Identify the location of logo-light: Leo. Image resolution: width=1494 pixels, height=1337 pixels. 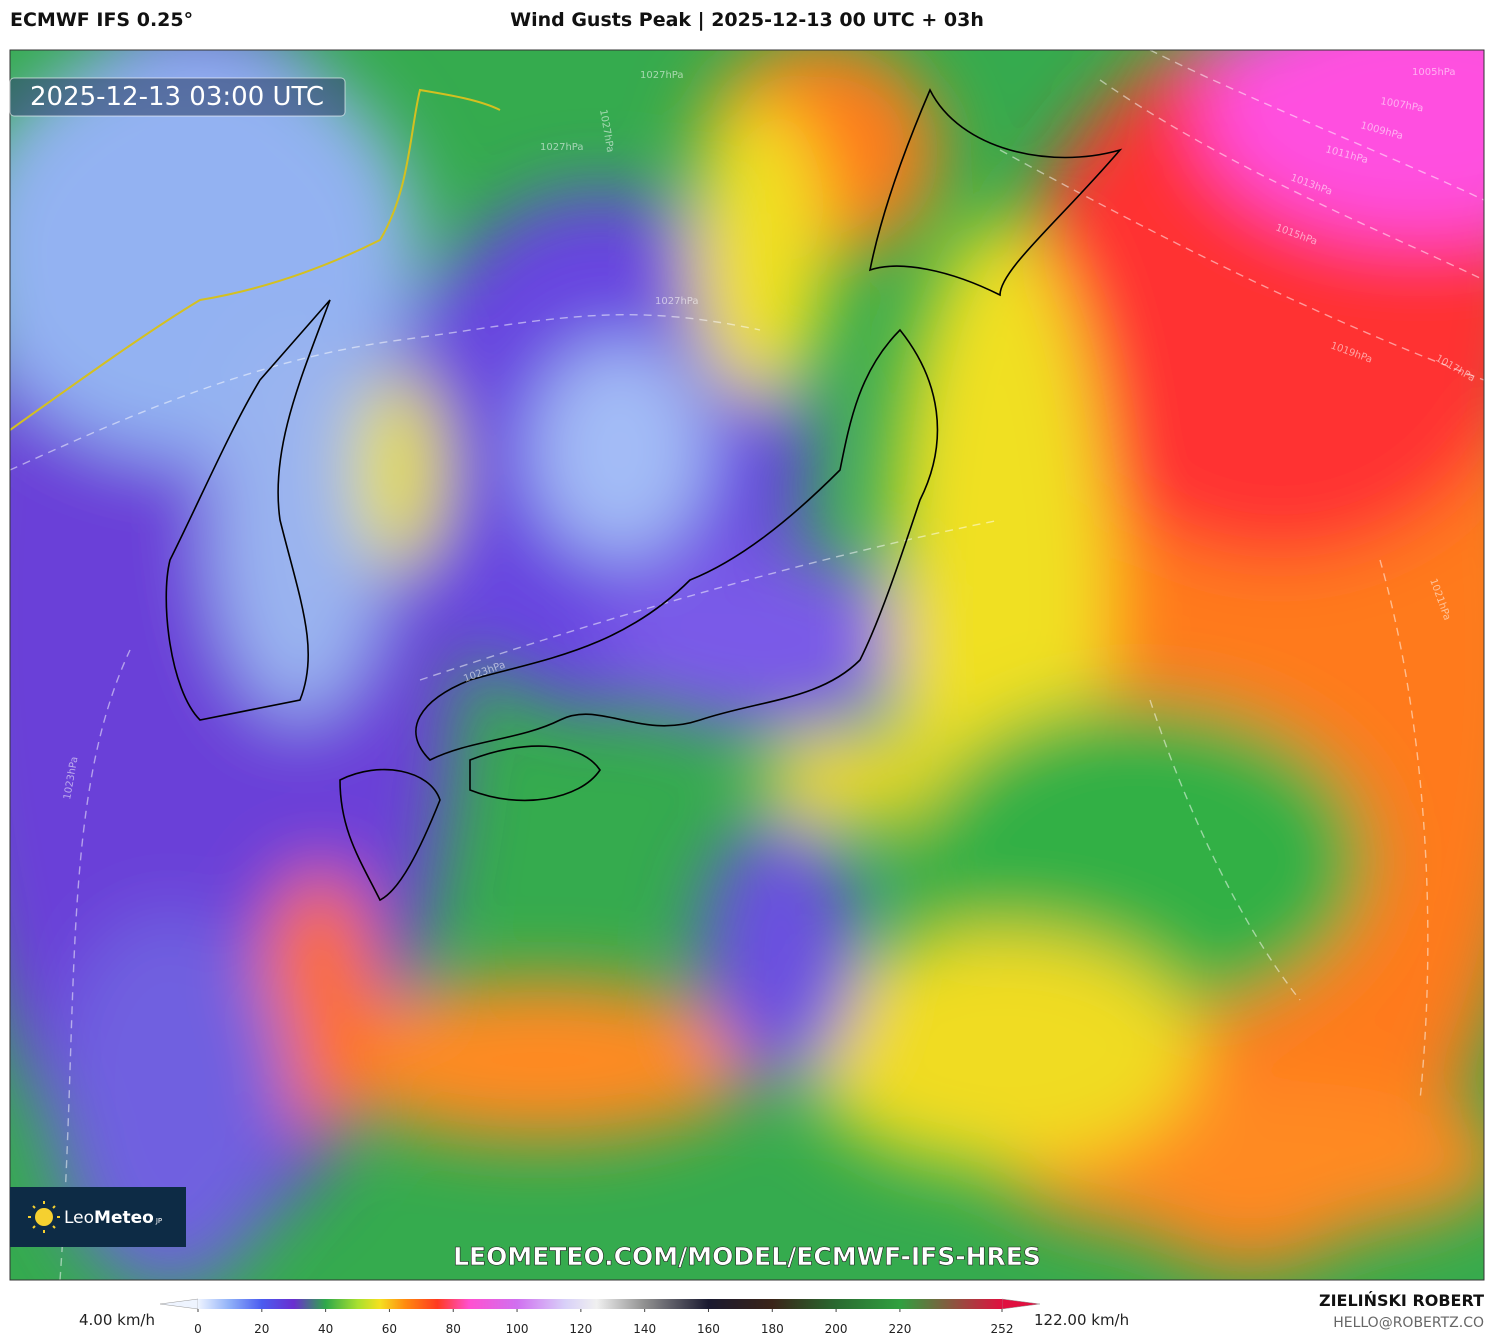
(79, 1218).